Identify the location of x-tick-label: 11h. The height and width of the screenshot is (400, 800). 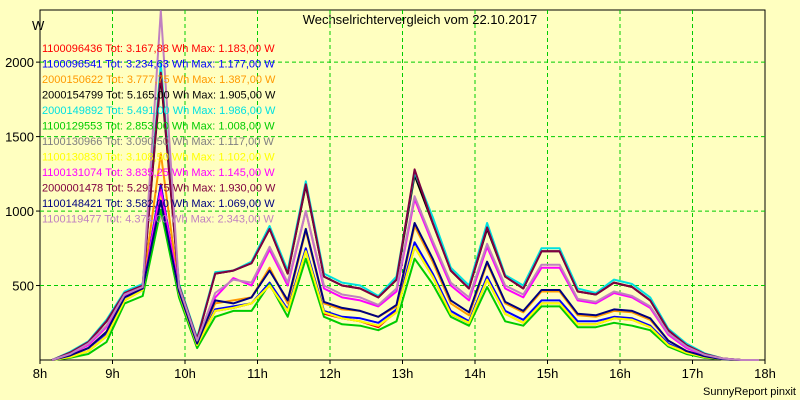
(257, 373).